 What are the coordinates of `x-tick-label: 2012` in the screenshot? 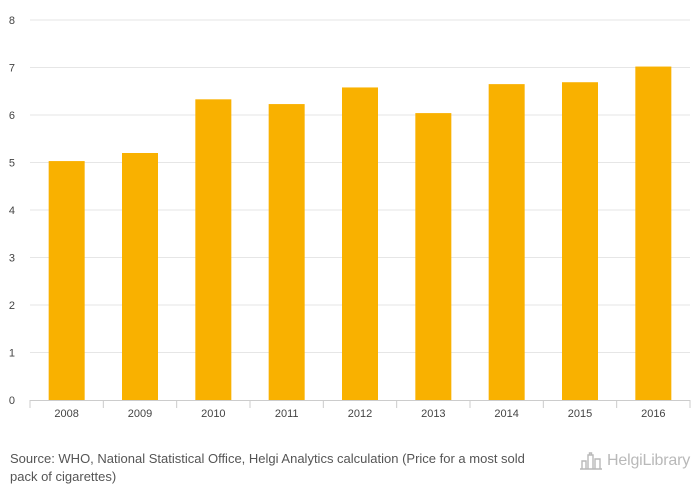 It's located at (360, 414).